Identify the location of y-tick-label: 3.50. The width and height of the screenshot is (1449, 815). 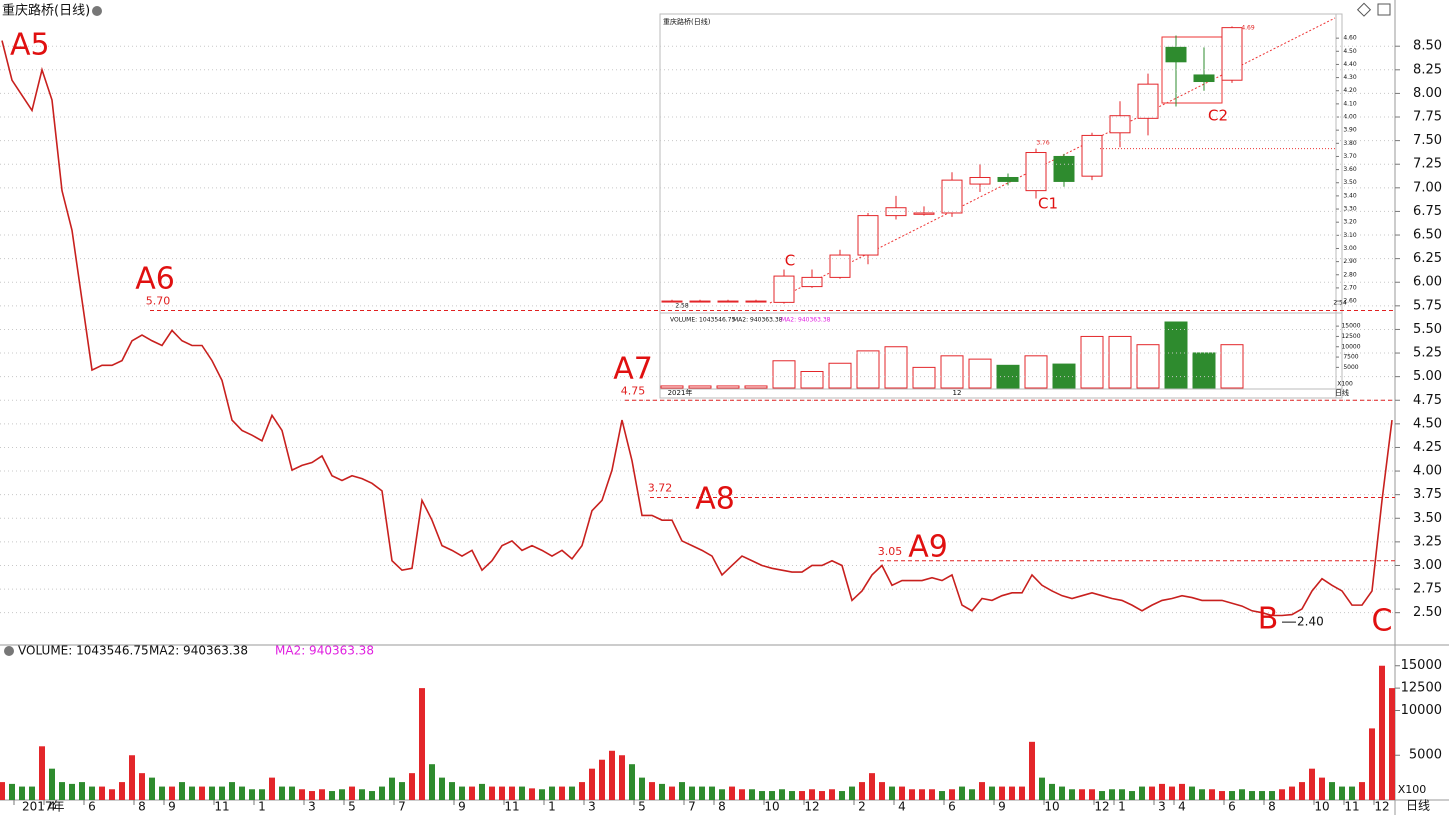
(1427, 518).